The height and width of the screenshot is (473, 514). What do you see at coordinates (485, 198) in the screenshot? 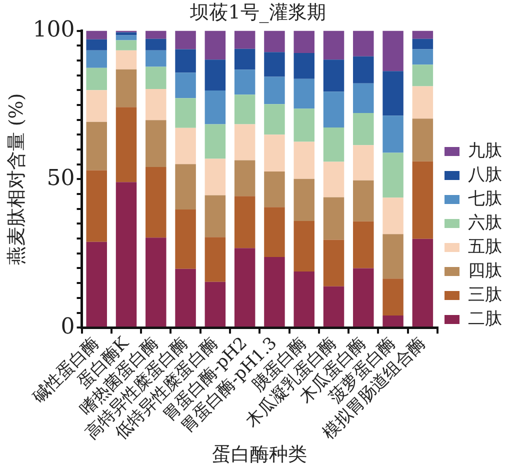
I see `legend-label: 七肽` at bounding box center [485, 198].